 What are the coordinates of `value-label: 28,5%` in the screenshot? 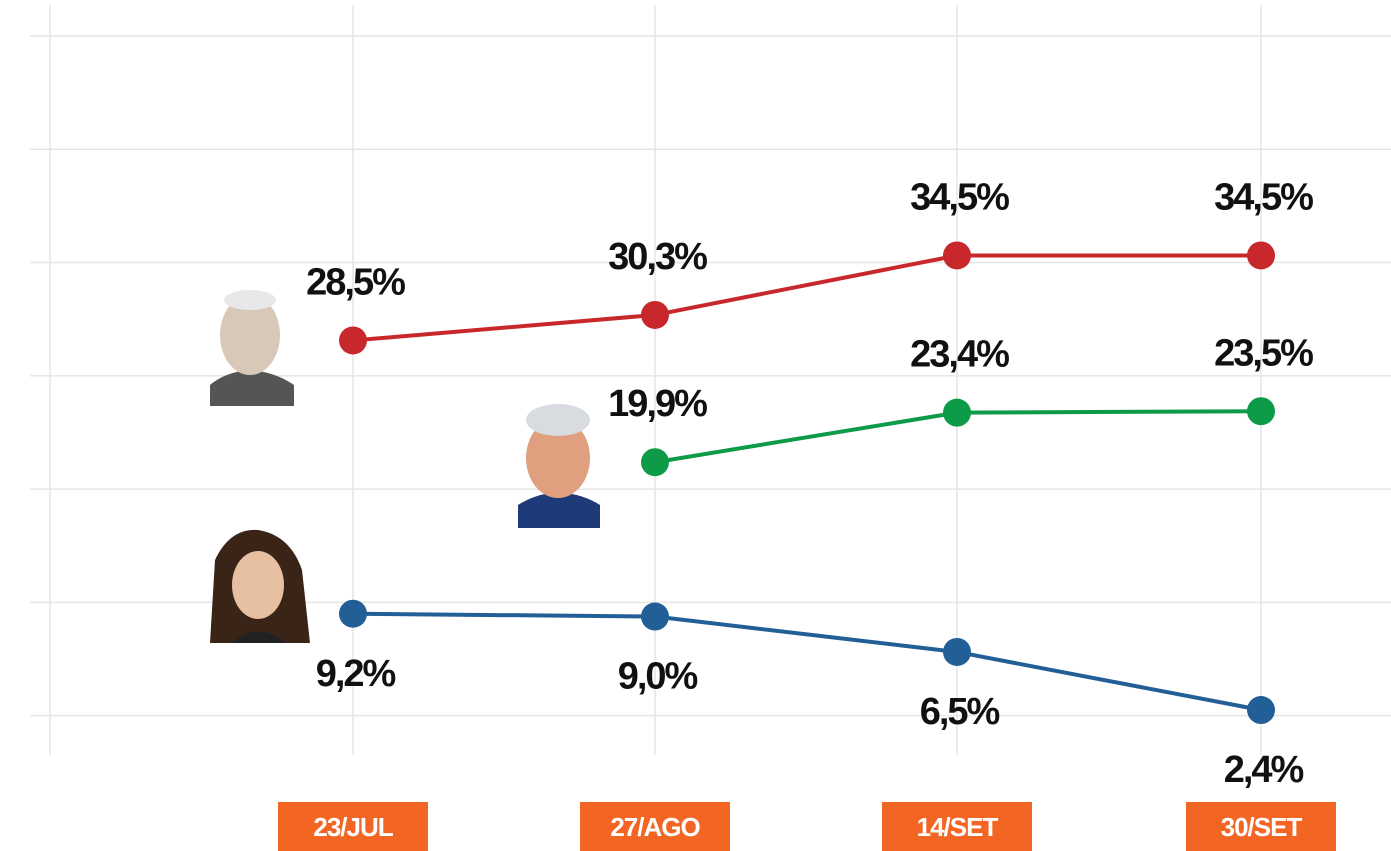 It's located at (355, 282).